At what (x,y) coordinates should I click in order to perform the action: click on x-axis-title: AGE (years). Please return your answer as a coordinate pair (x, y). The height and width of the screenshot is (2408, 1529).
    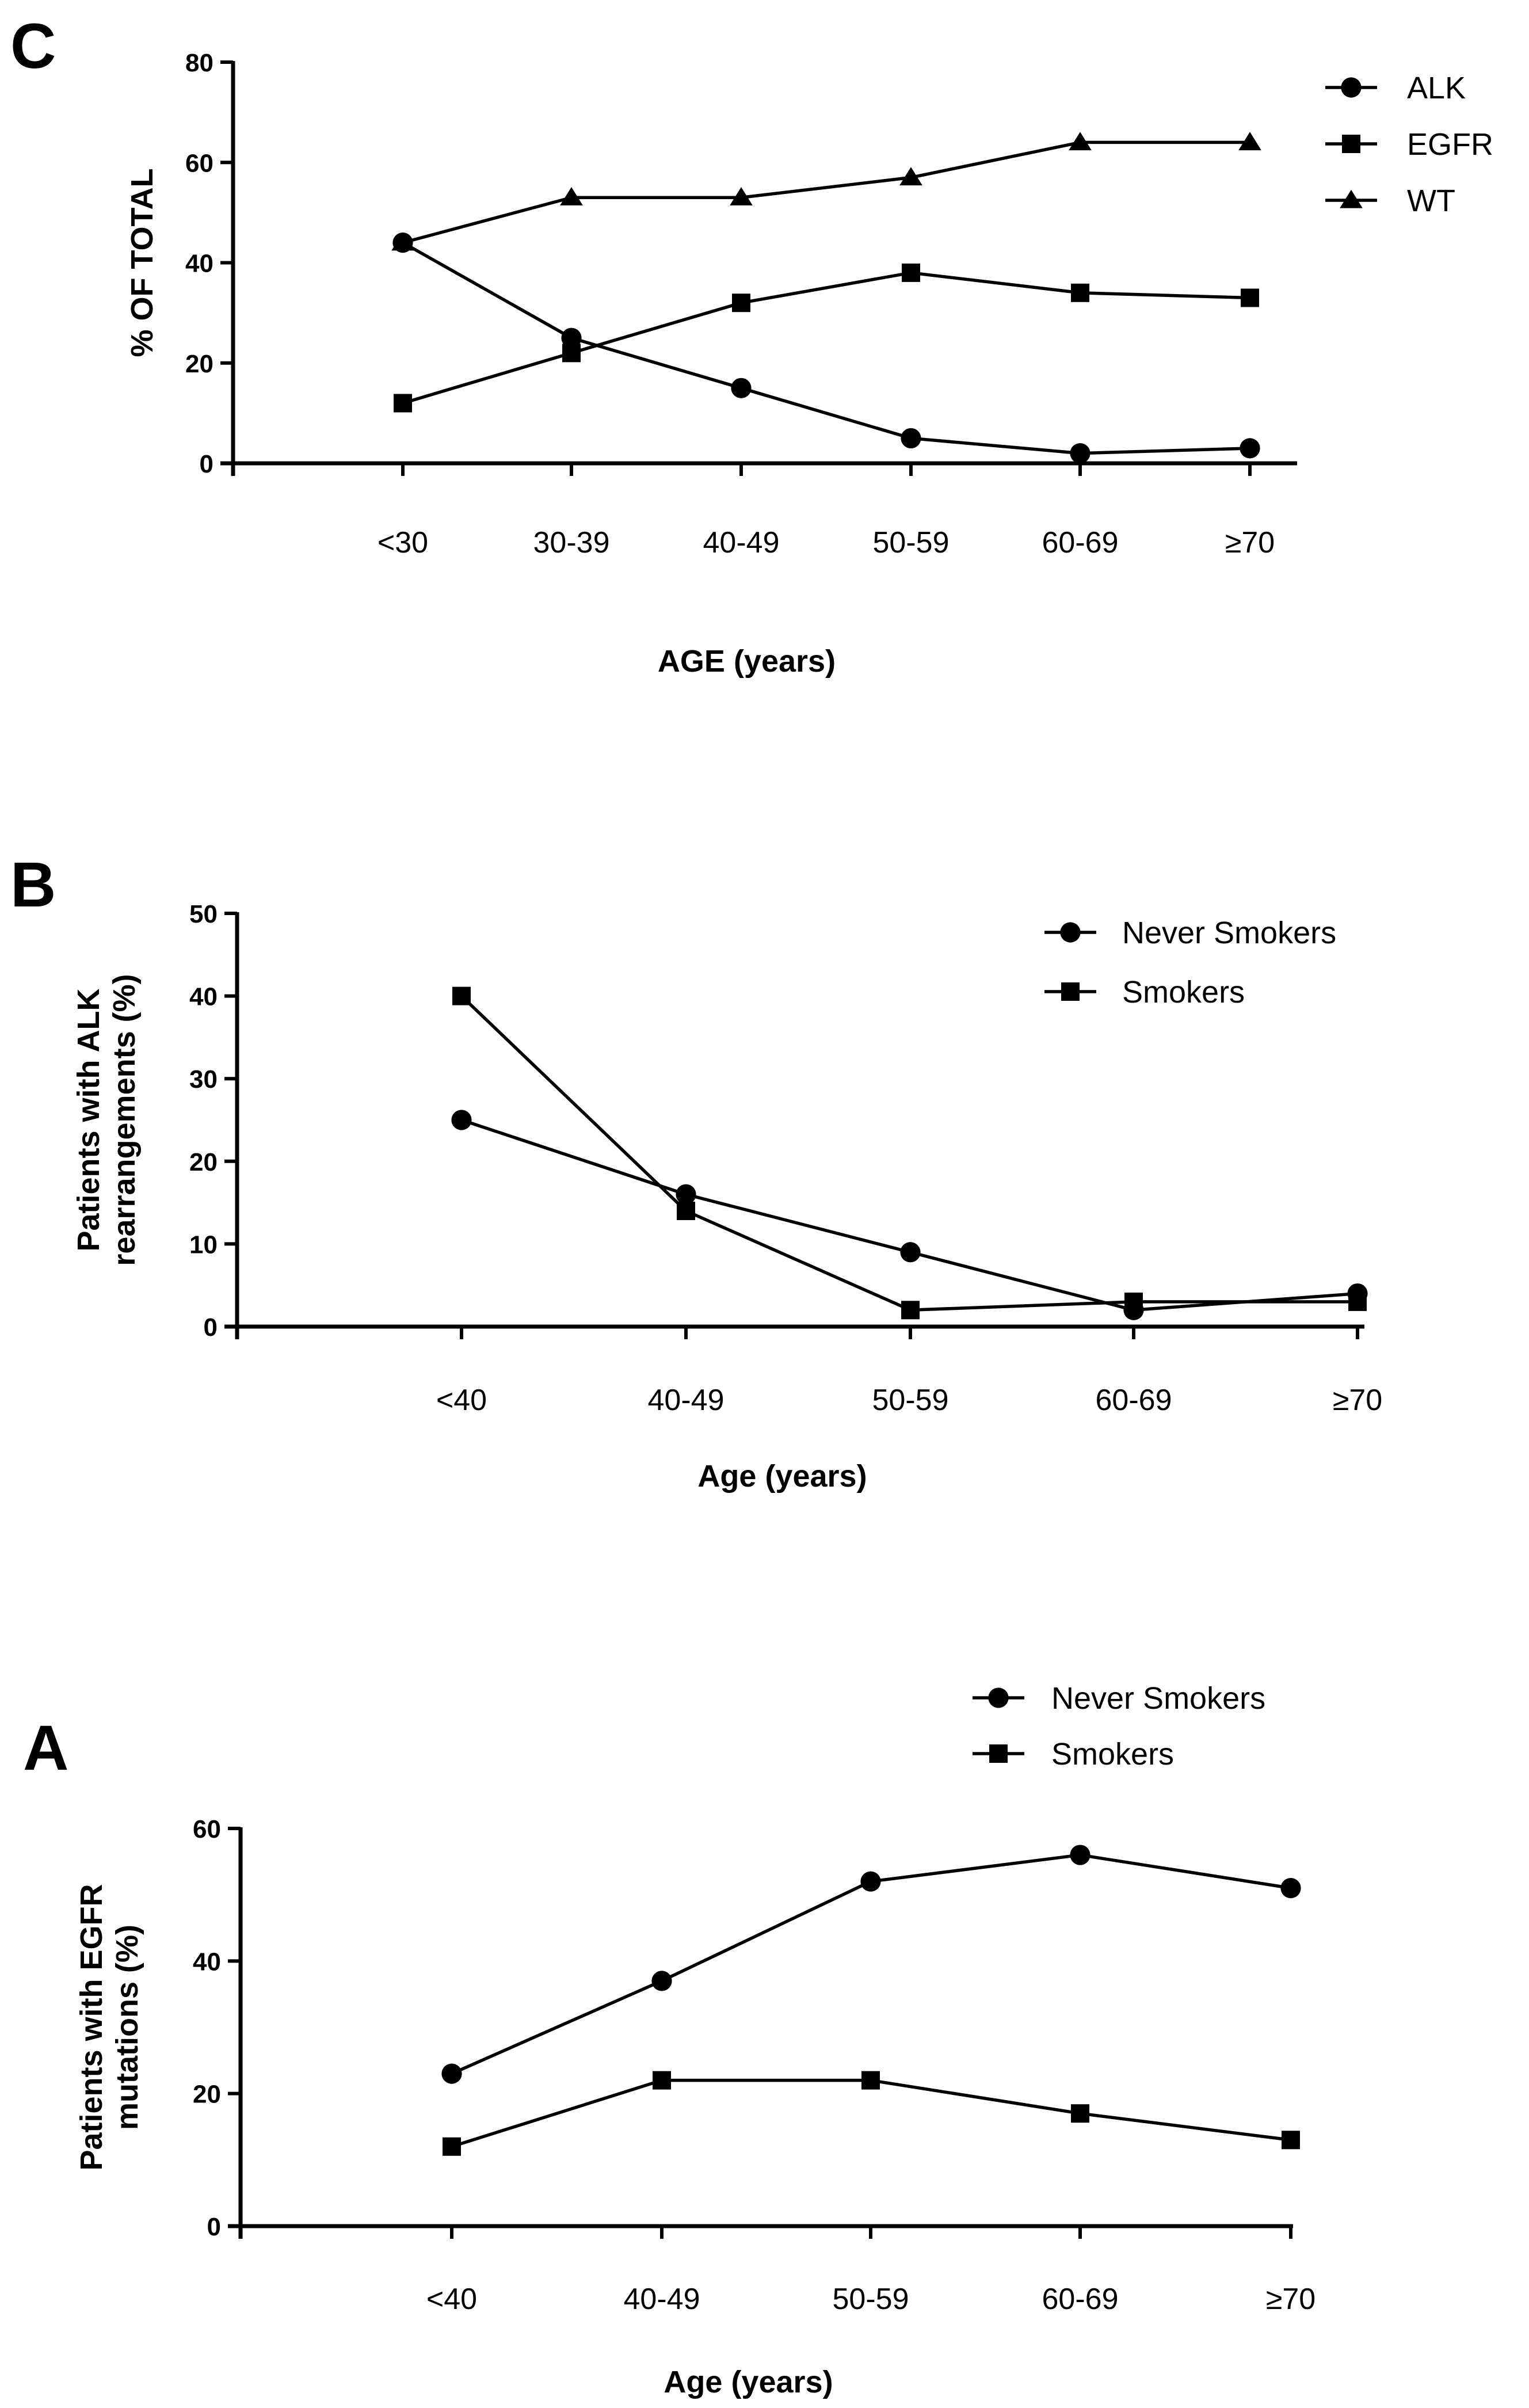
    Looking at the image, I should click on (747, 661).